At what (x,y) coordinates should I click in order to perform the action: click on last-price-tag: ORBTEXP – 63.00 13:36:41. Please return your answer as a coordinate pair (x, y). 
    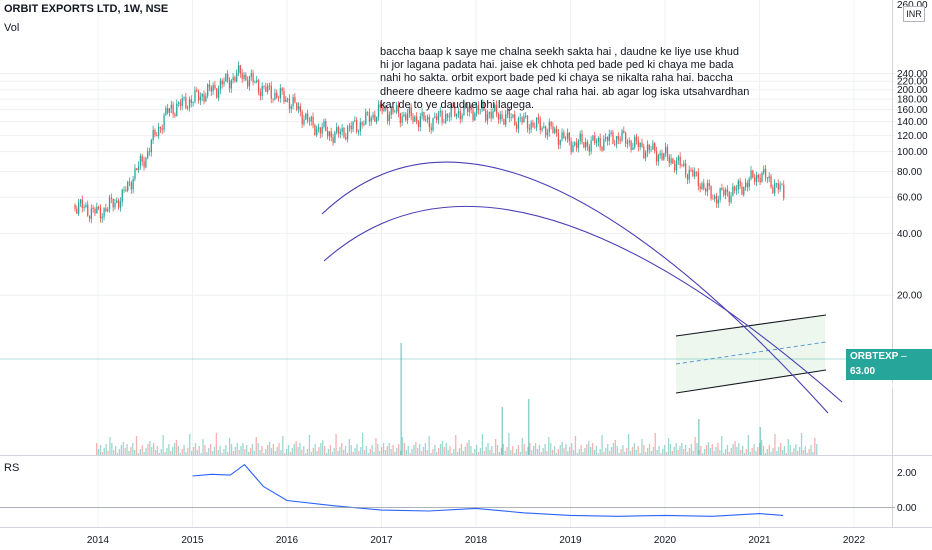
    Looking at the image, I should click on (889, 370).